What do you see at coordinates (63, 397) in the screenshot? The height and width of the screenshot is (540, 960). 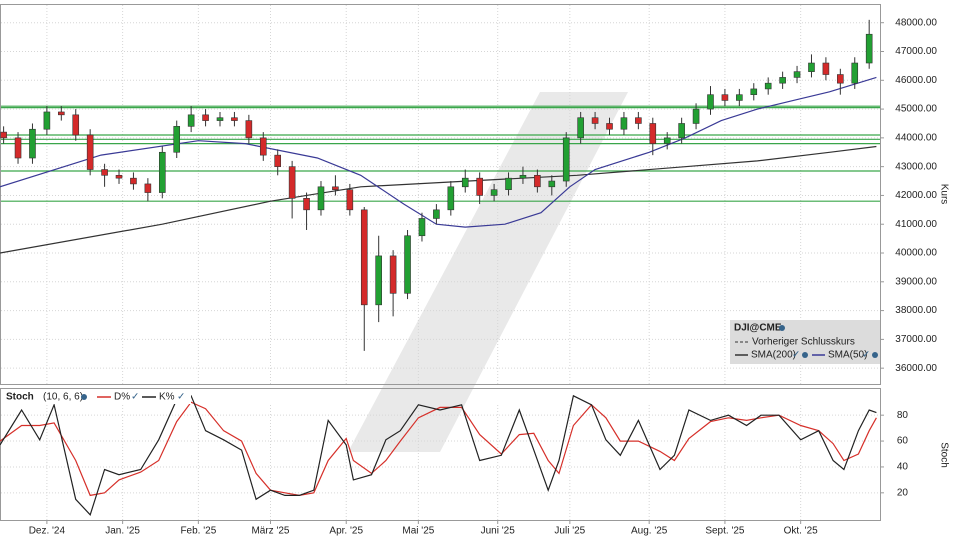 I see `stoch-params: (10, 6, 6)` at bounding box center [63, 397].